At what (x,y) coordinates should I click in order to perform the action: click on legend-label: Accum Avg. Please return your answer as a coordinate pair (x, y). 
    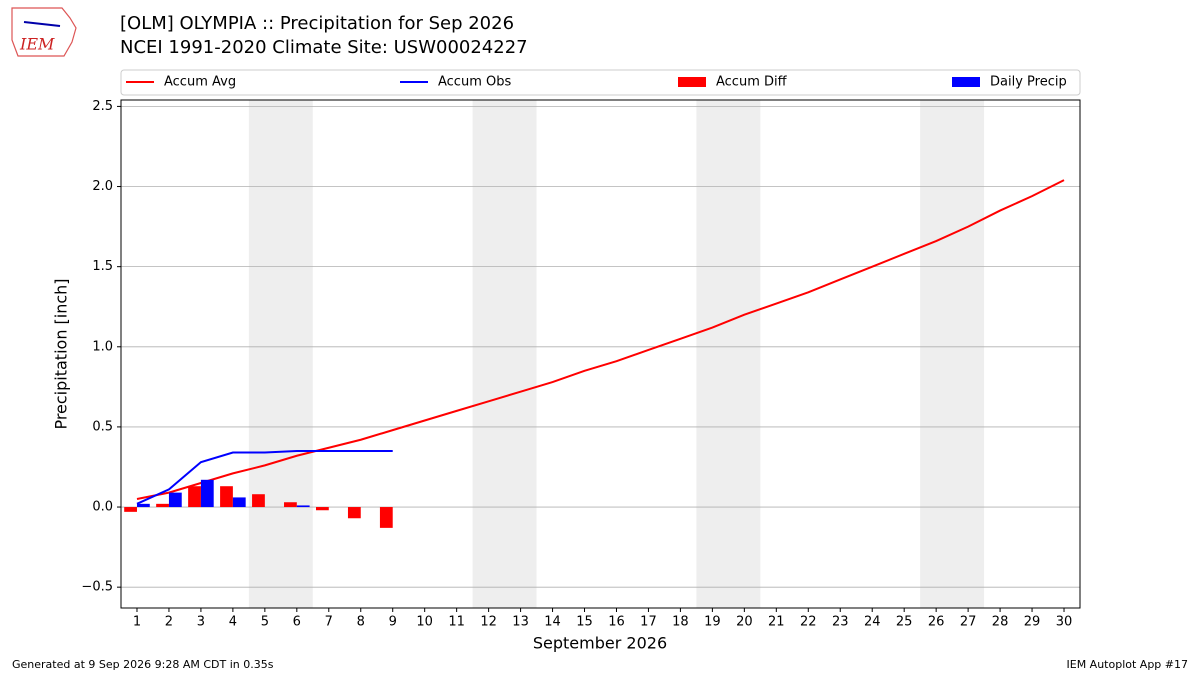
    Looking at the image, I should click on (200, 82).